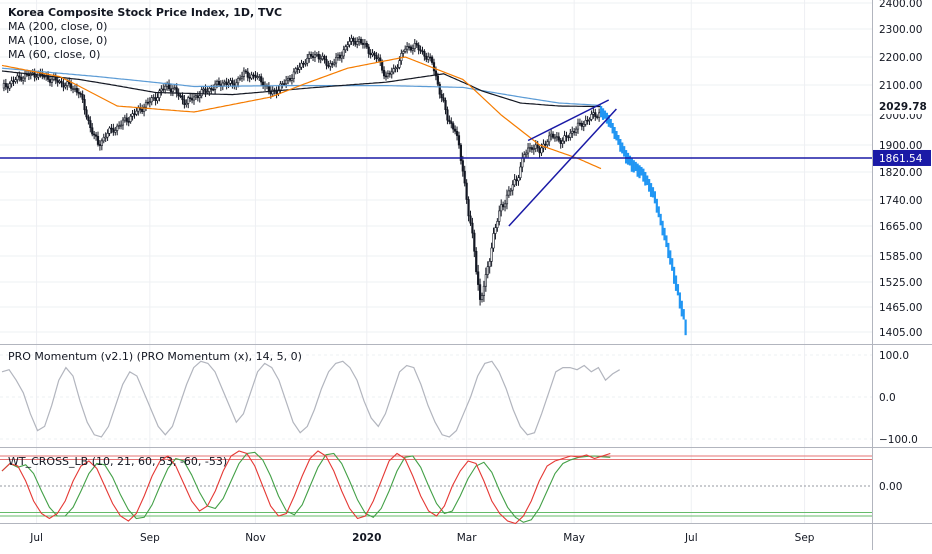 Image resolution: width=932 pixels, height=554 pixels. What do you see at coordinates (574, 538) in the screenshot?
I see `time-tick-label-5: May` at bounding box center [574, 538].